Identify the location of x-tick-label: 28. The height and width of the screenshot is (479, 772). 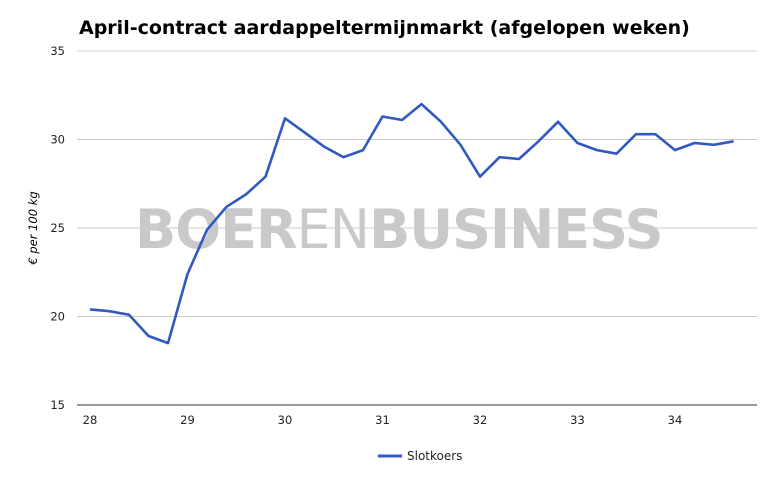
(90, 420).